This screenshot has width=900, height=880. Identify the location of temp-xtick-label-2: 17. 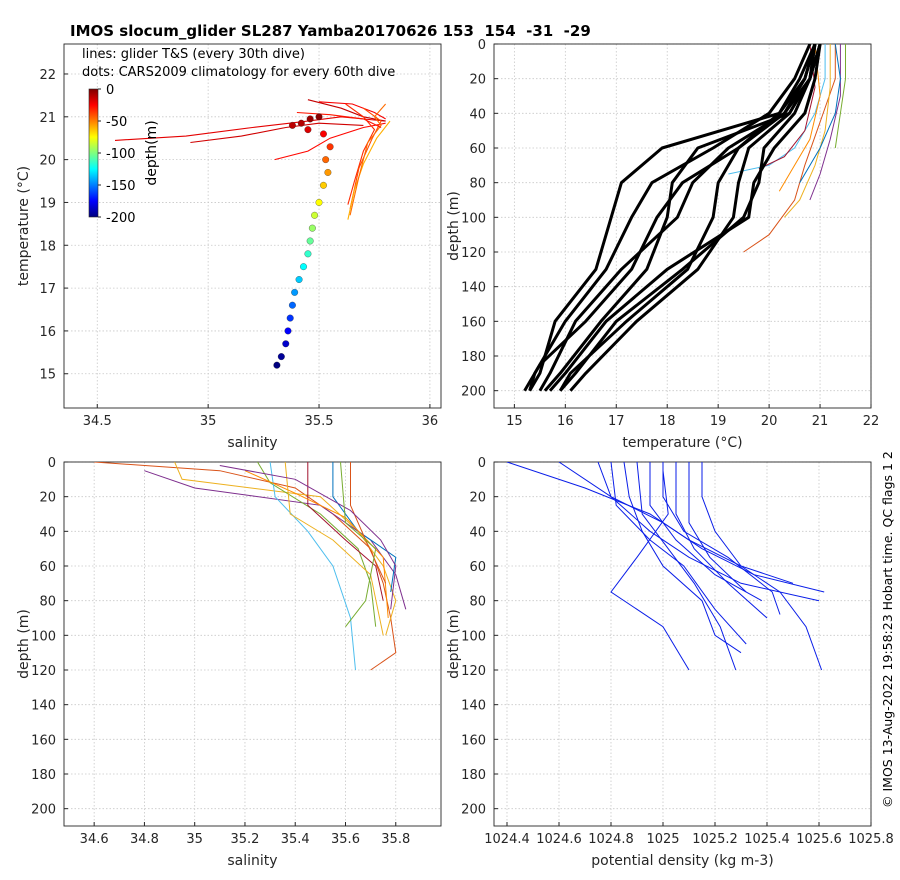
(616, 421).